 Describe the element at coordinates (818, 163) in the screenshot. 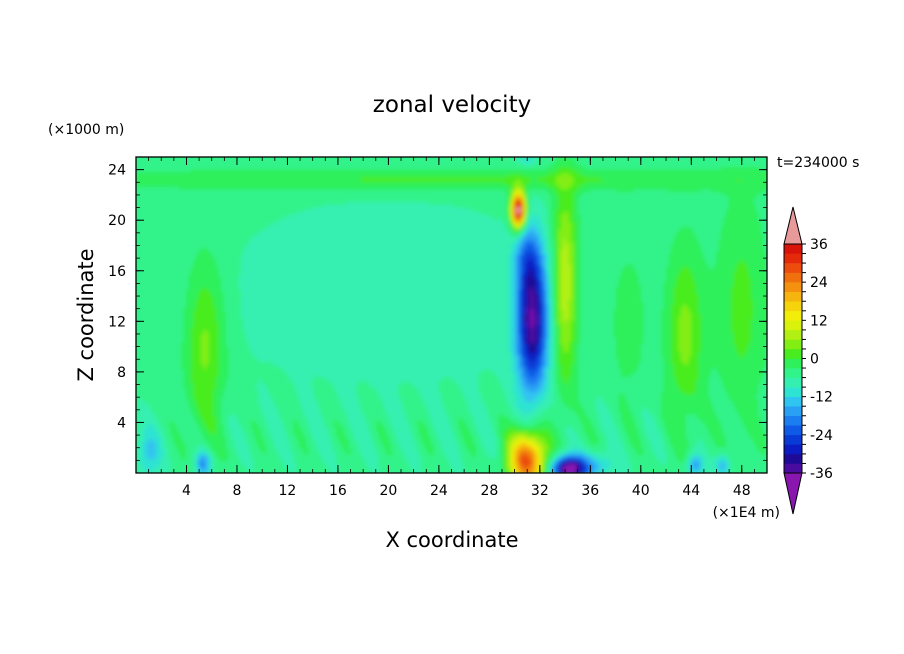

I see `time-label: t=234000 s` at that location.